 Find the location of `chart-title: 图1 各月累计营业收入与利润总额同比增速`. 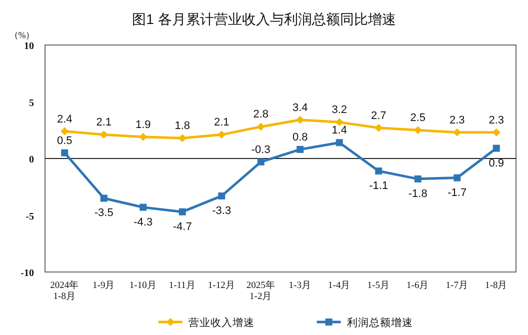

chart-title: 图1 各月累计营业收入与利润总额同比增速 is located at coordinates (264, 19).